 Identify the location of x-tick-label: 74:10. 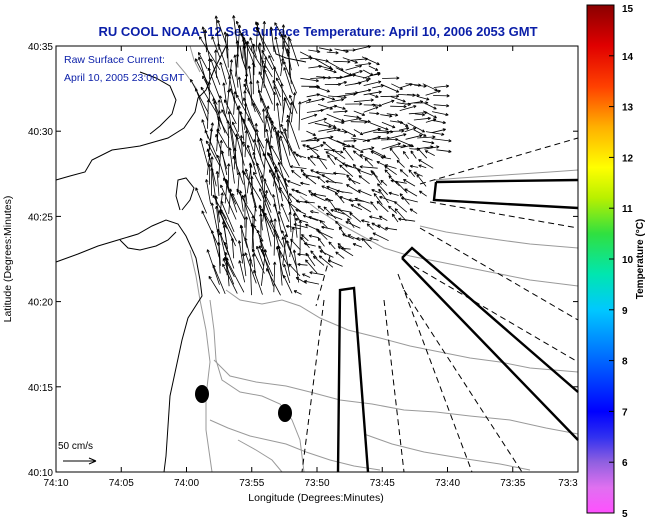
(55, 483).